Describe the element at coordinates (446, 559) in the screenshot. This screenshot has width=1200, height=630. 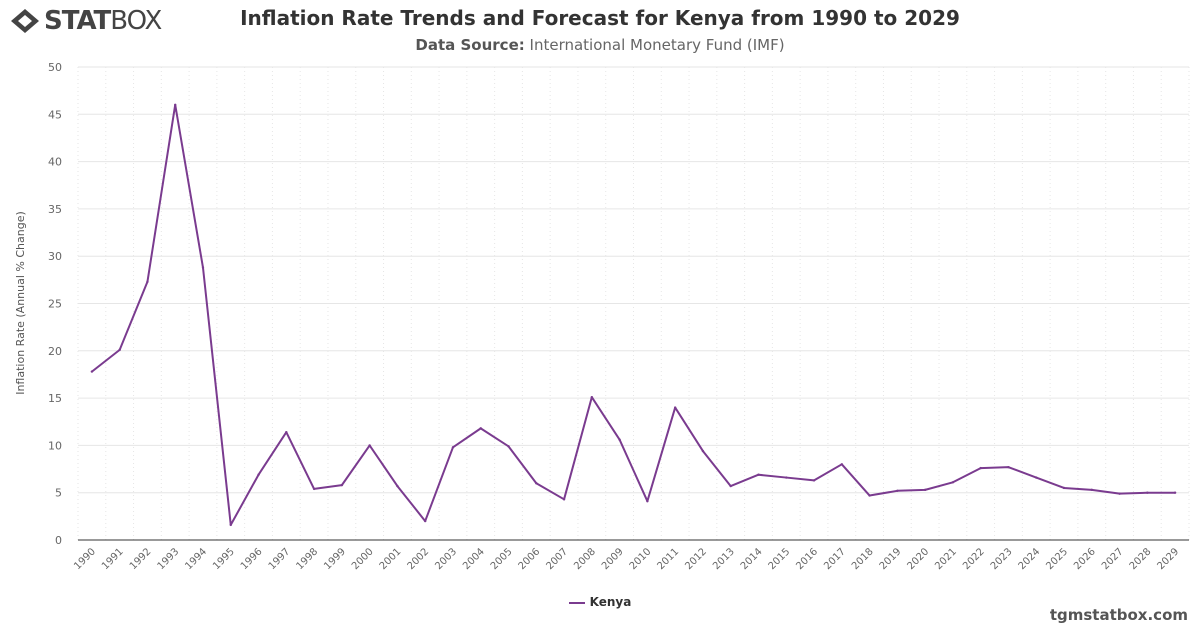
I see `x-tick-label: 2003` at that location.